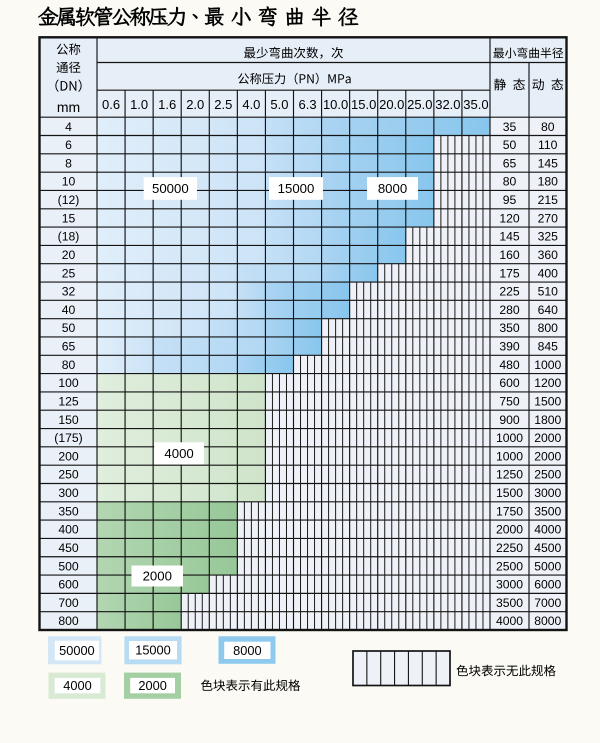  Describe the element at coordinates (308, 104) in the screenshot. I see `svg-text: 6.3` at that location.